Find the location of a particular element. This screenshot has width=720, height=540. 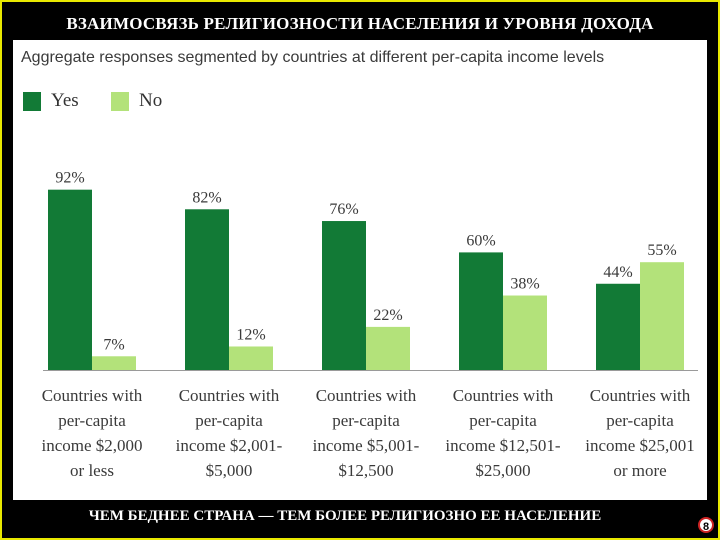

data-label-no-4: 38% is located at coordinates (524, 284).